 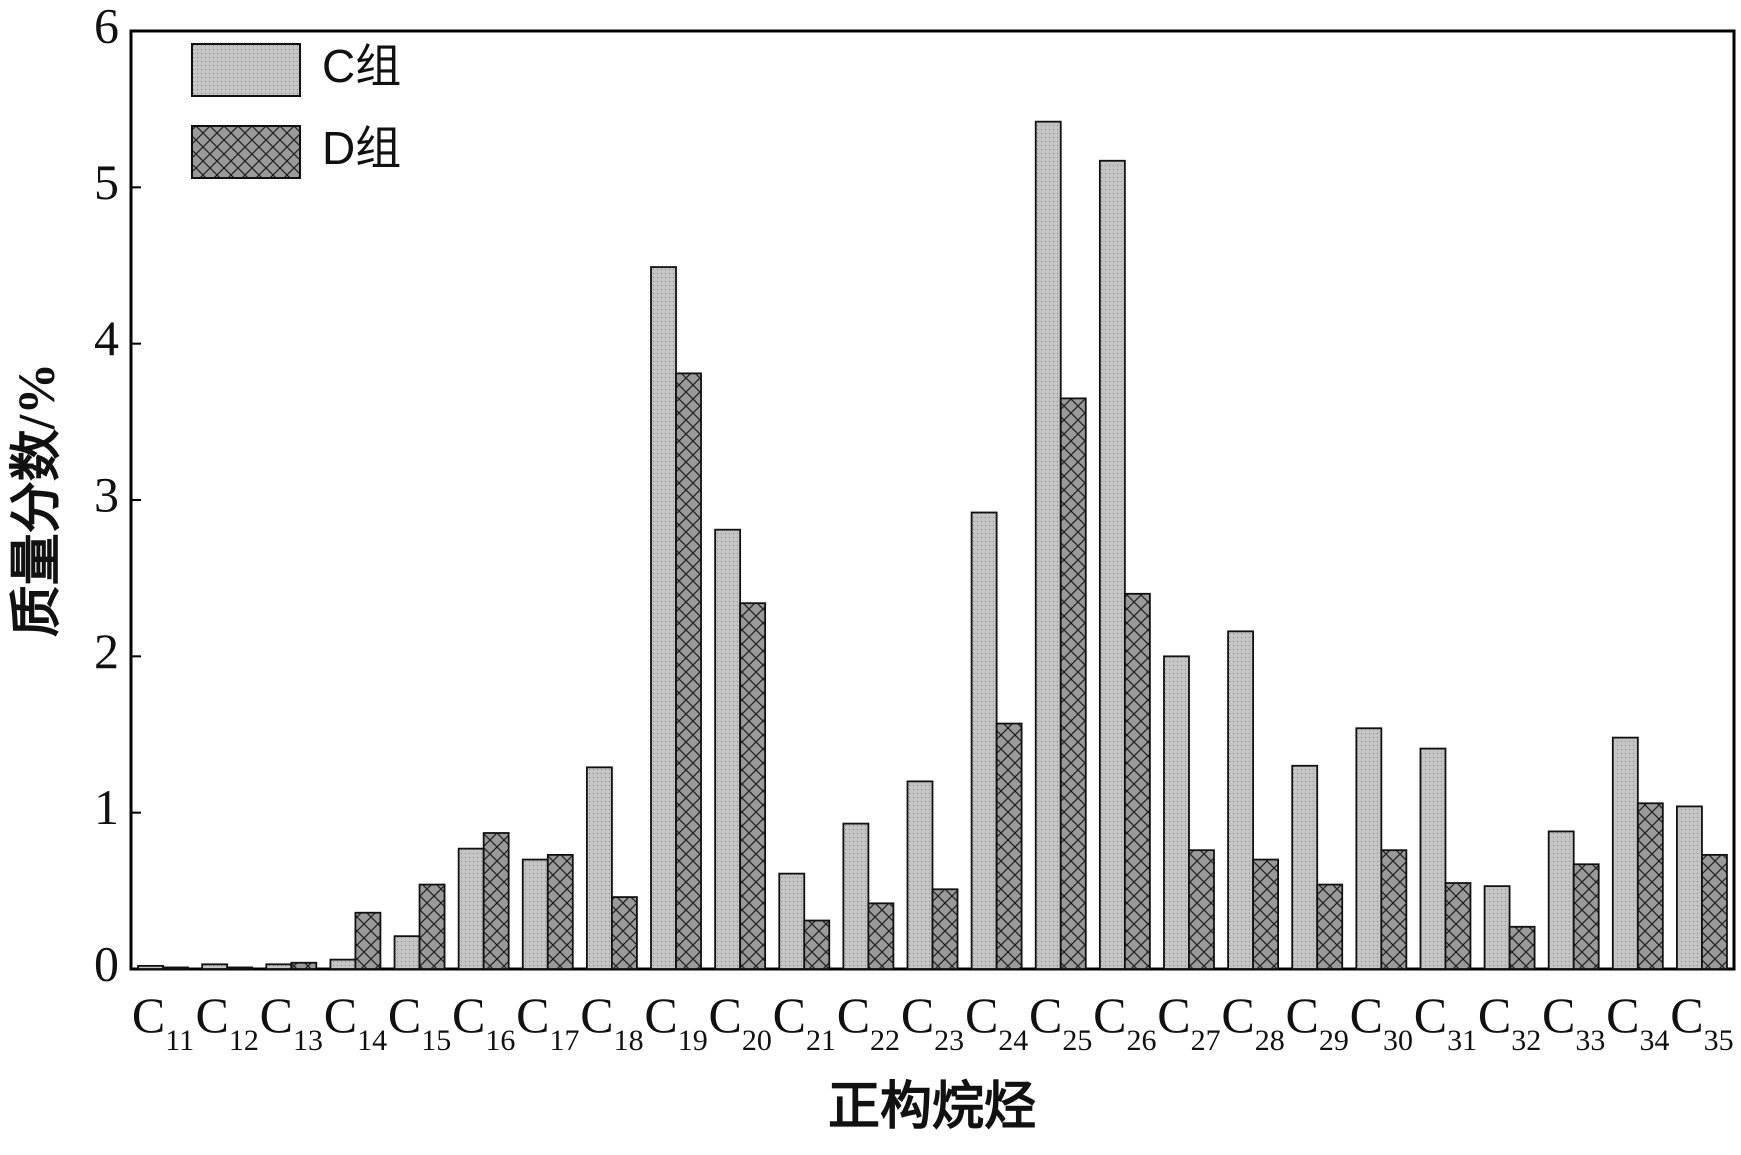 I want to click on x-tick-label: C35, so click(x=1701, y=1021).